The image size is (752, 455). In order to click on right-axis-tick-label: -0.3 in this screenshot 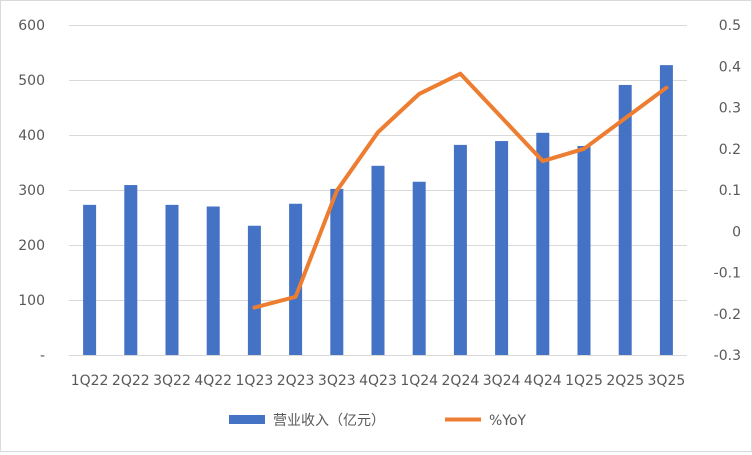, I will do `click(727, 356)`.